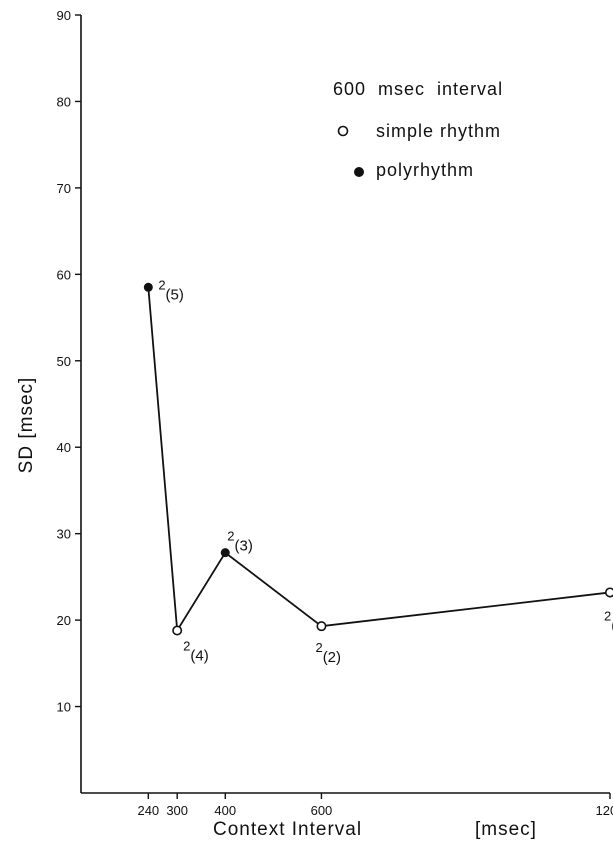 The width and height of the screenshot is (613, 845). What do you see at coordinates (64, 188) in the screenshot?
I see `y-tick-label: 70` at bounding box center [64, 188].